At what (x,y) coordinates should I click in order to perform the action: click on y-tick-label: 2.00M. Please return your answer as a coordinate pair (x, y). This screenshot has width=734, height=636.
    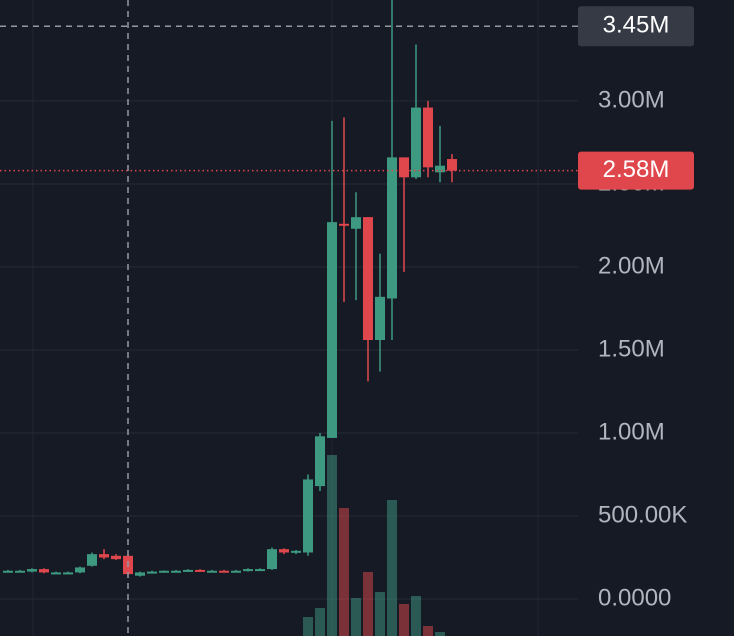
    Looking at the image, I should click on (631, 265).